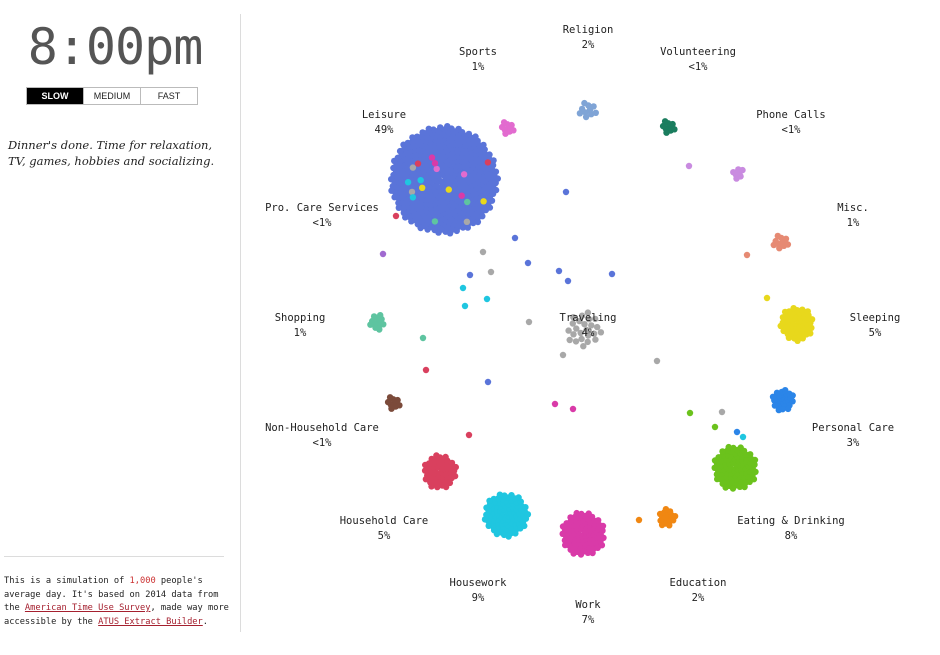  Describe the element at coordinates (322, 428) in the screenshot. I see `non-household-care-label: Non-Household Care` at that location.